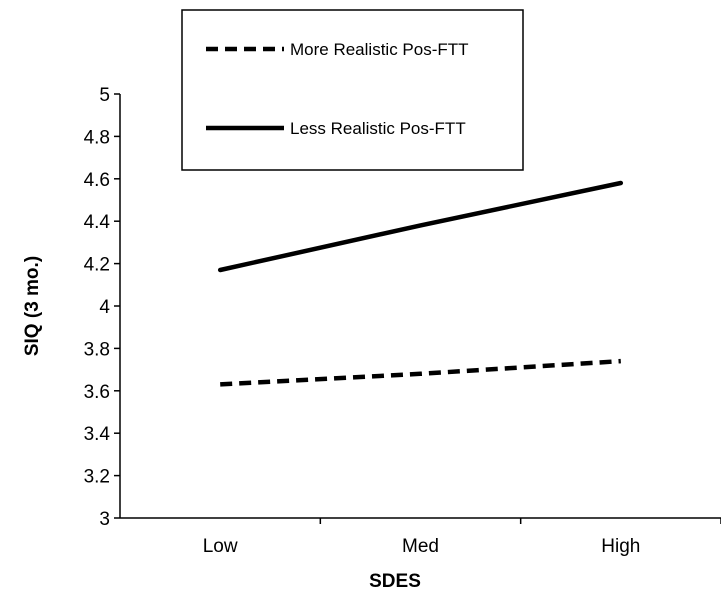 This screenshot has width=721, height=598. I want to click on legend-label-more-realistic: More Realistic Pos-FTT, so click(379, 49).